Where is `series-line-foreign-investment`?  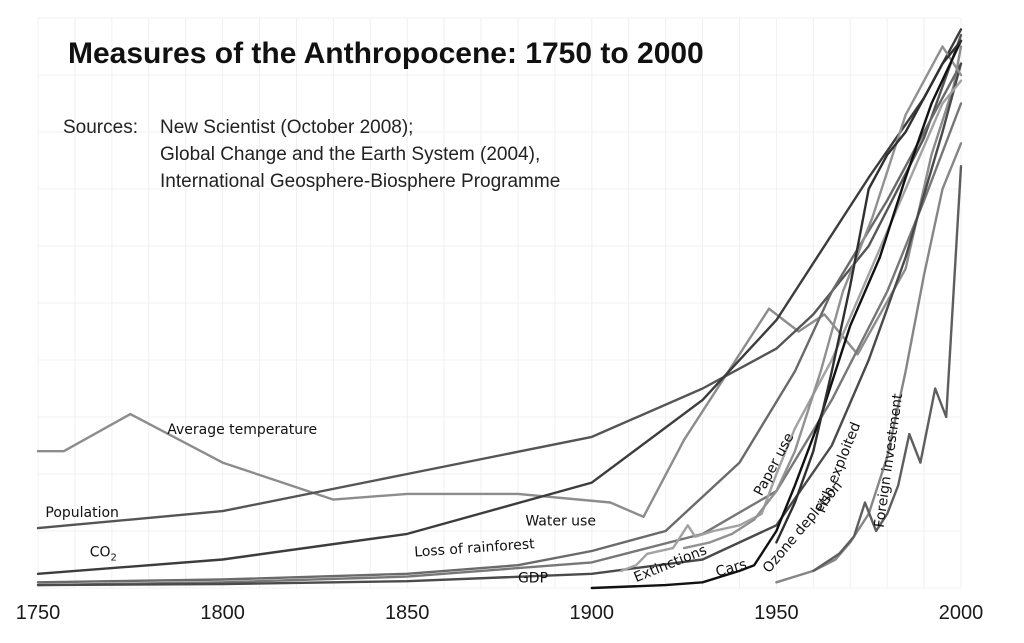
series-line-foreign-investment is located at coordinates (887, 369).